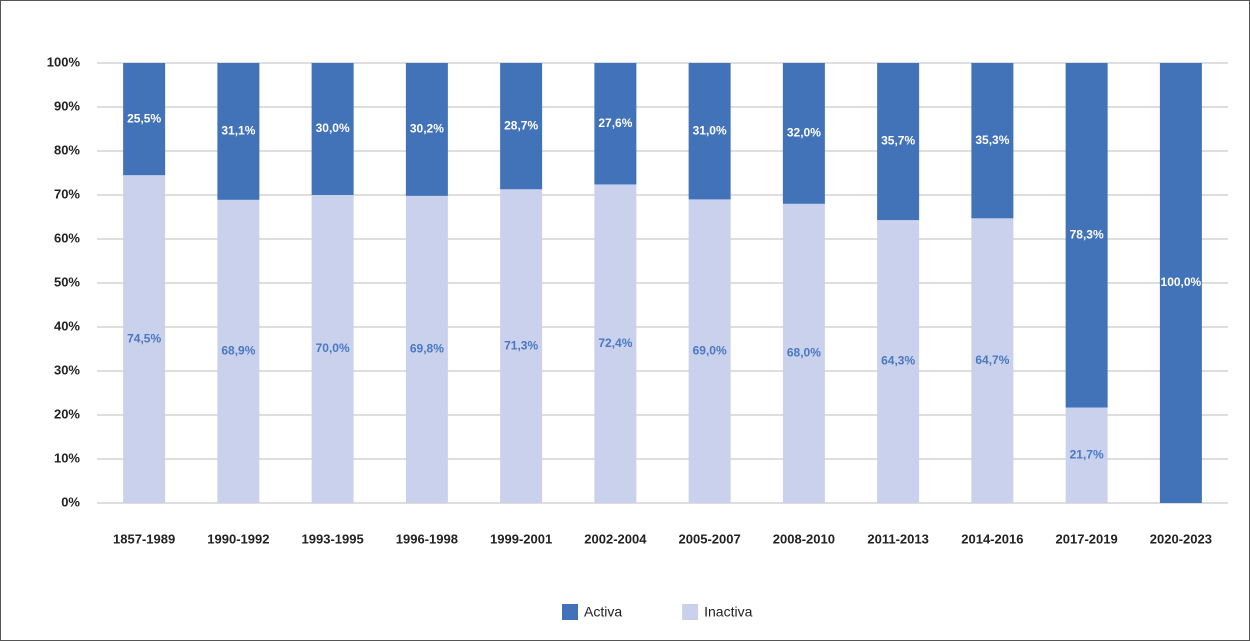  I want to click on x-tick-label: 1999-2001, so click(521, 538).